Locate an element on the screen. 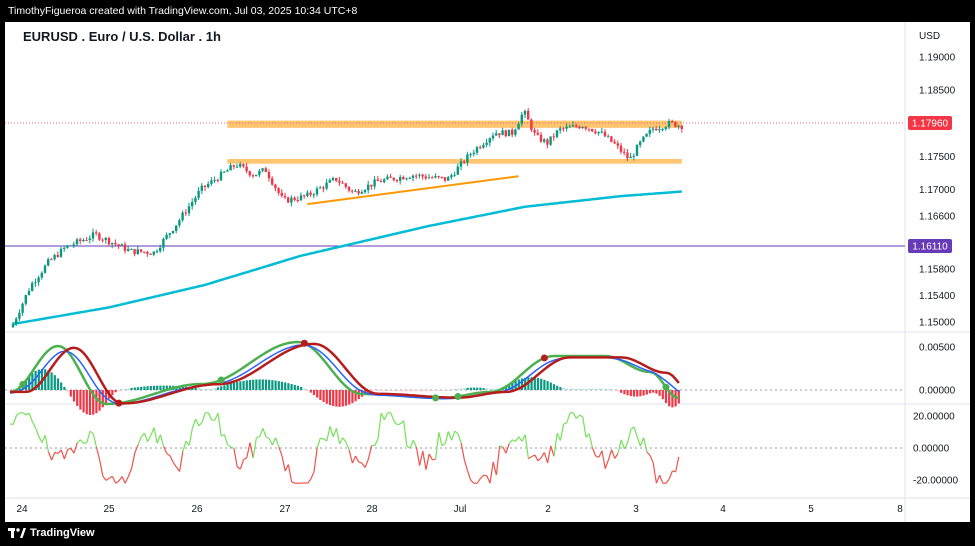 The width and height of the screenshot is (975, 546). tradingview-logo: TradingView is located at coordinates (51, 533).